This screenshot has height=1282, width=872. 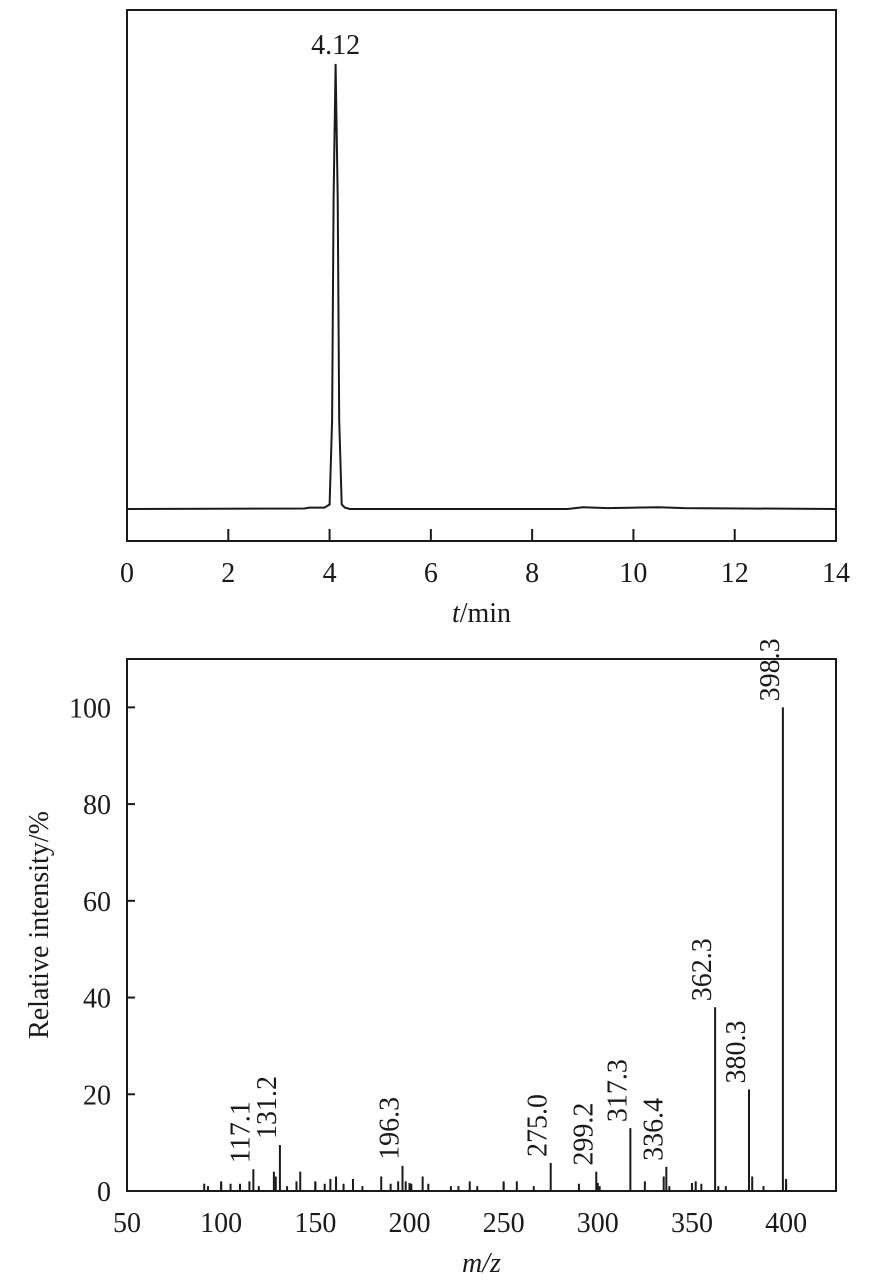 What do you see at coordinates (127, 1223) in the screenshot?
I see `x-tick-label: 50` at bounding box center [127, 1223].